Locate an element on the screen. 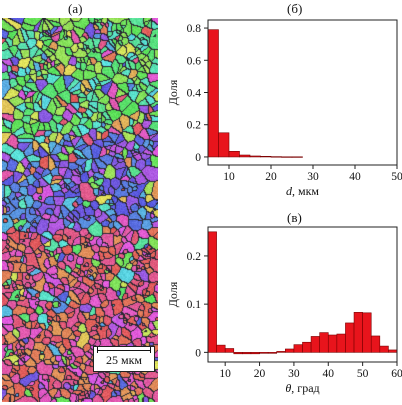 Image resolution: width=402 pixels, height=405 pixels. hist-size-y-tick-label: 0.2 is located at coordinates (194, 126).